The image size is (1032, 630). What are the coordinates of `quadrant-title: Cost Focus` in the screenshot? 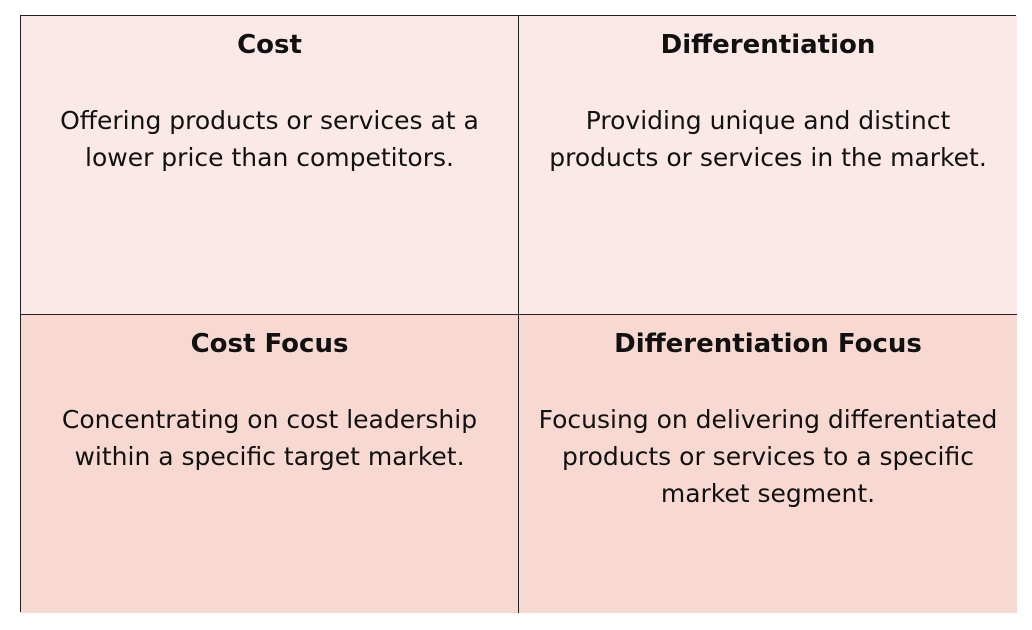 It's located at (269, 344).